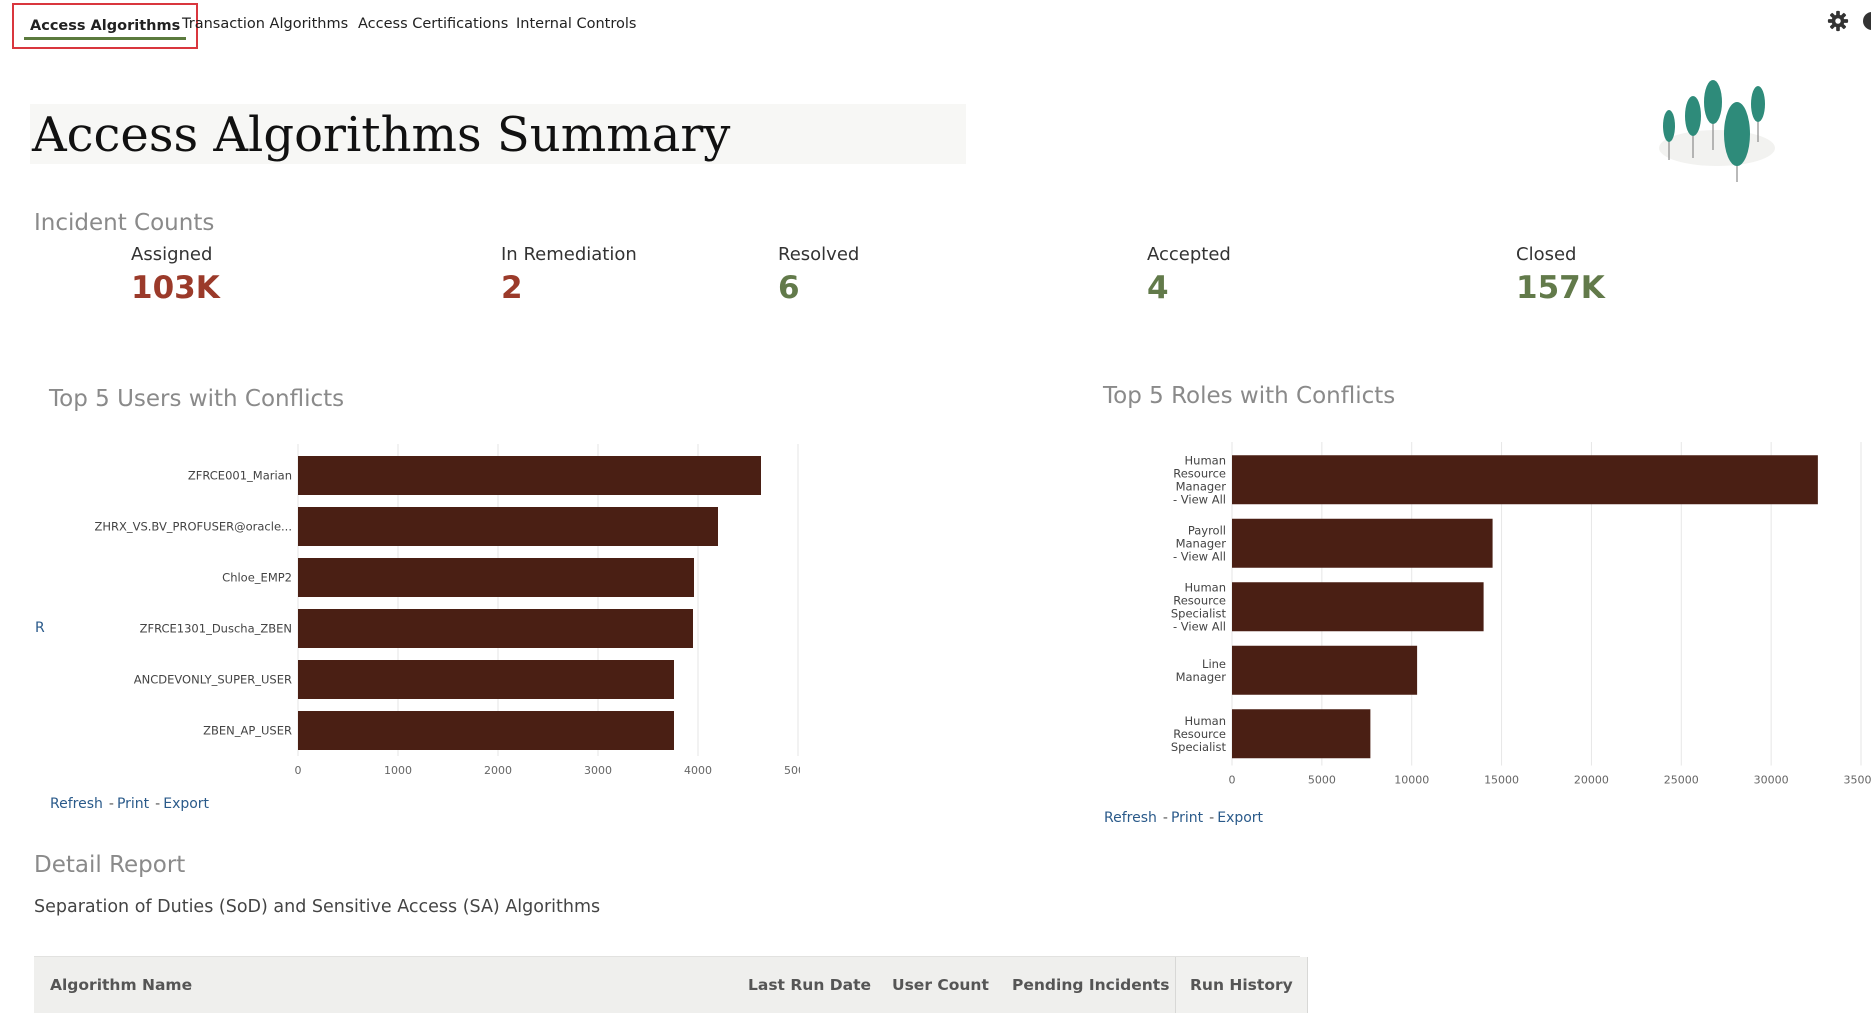 The image size is (1871, 1013). I want to click on column-header-algorithm-name: Algorithm Name, so click(121, 985).